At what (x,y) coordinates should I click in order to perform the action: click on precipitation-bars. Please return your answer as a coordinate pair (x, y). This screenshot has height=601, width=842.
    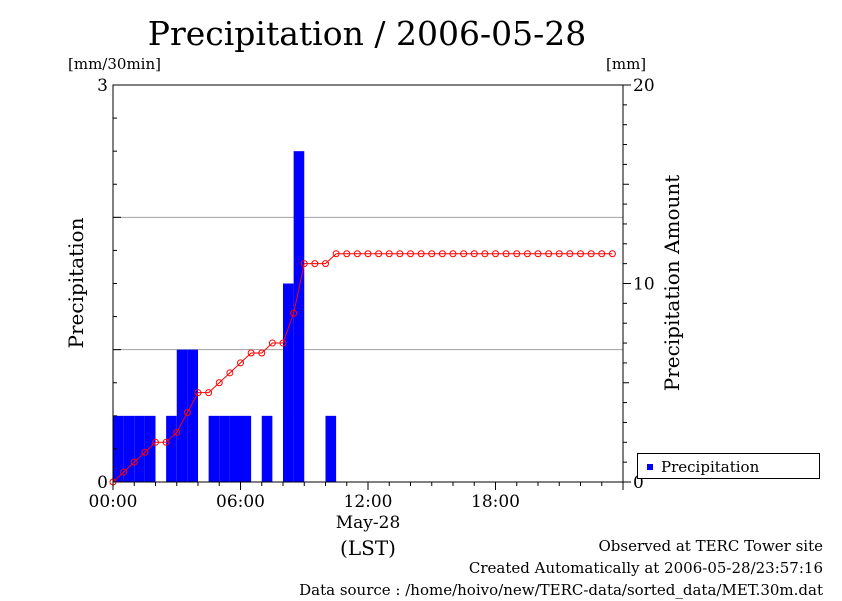
    Looking at the image, I should click on (225, 316).